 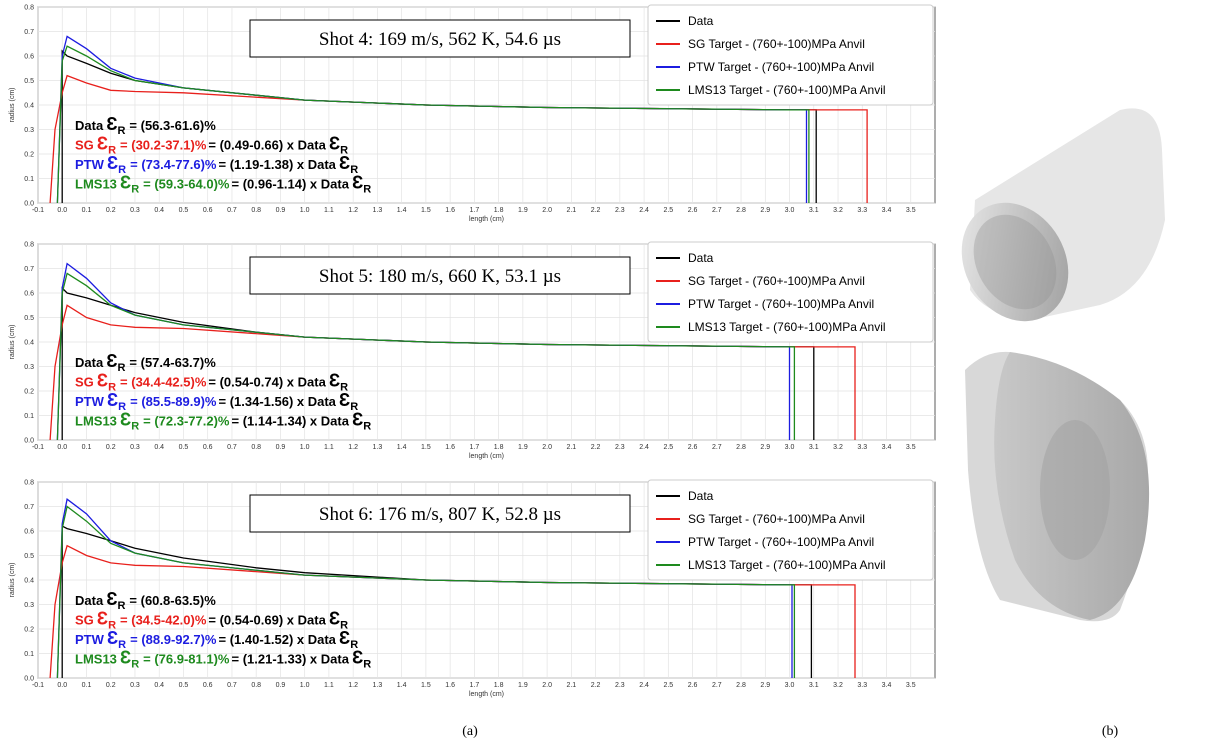 I want to click on annotation-part: SG, so click(x=84, y=620).